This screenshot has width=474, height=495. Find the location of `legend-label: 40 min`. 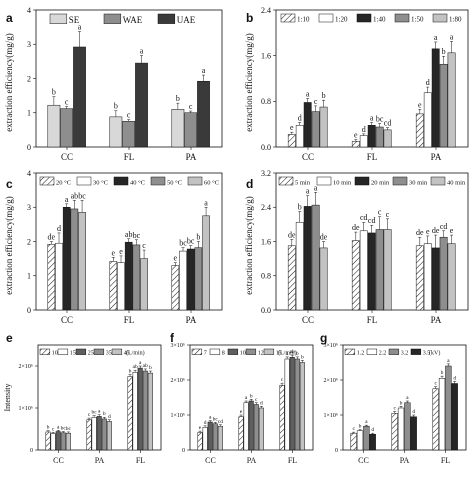

legend-label: 40 min is located at coordinates (456, 183).